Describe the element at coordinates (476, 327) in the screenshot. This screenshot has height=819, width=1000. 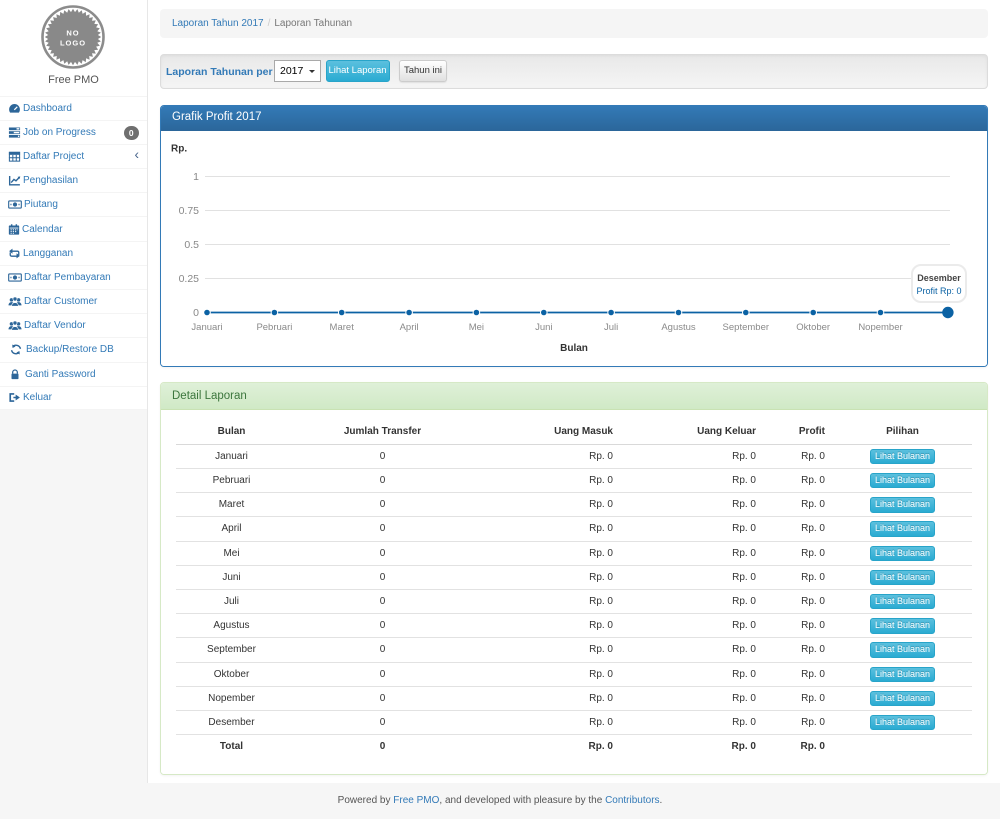
I see `svg-text: Mei` at that location.